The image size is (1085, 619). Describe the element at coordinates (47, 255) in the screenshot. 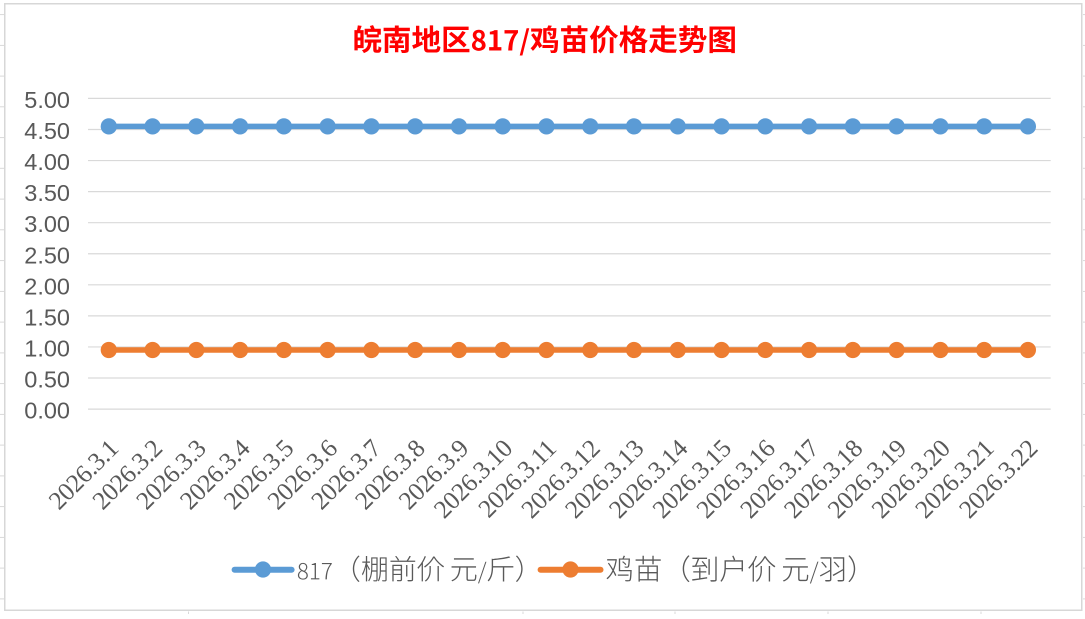

I see `svg-text: 2.50` at that location.